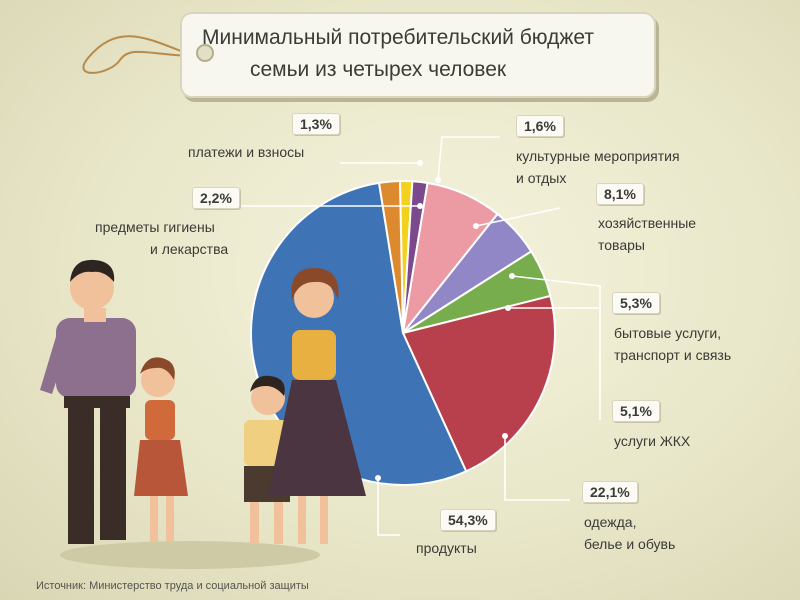 This screenshot has width=800, height=600. Describe the element at coordinates (216, 198) in the screenshot. I see `hygiene-percent: 2,2%` at that location.